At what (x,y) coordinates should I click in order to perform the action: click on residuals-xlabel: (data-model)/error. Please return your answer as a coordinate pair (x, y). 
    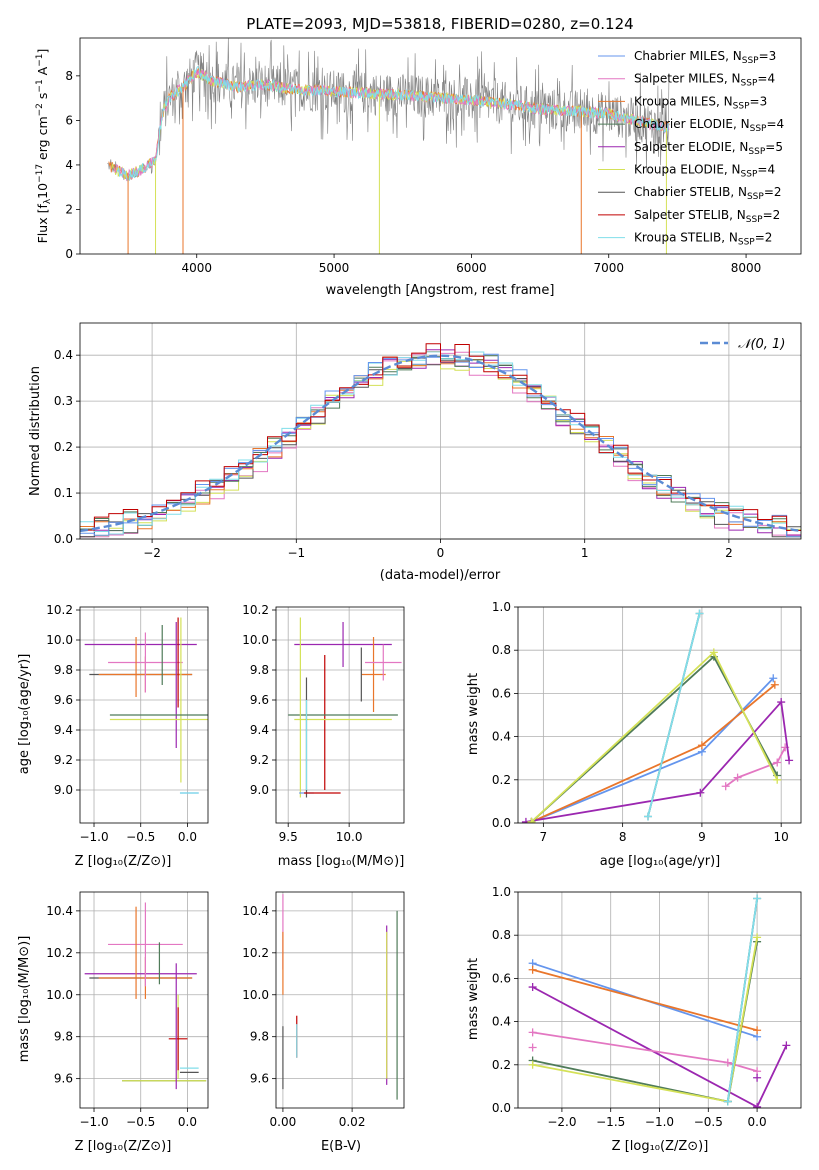
    Looking at the image, I should click on (440, 575).